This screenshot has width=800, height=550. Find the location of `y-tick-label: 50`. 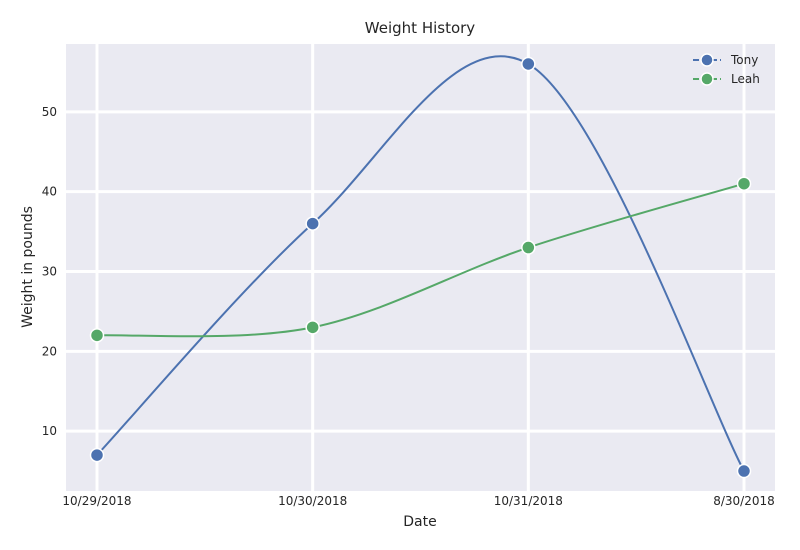

y-tick-label: 50 is located at coordinates (49, 112).